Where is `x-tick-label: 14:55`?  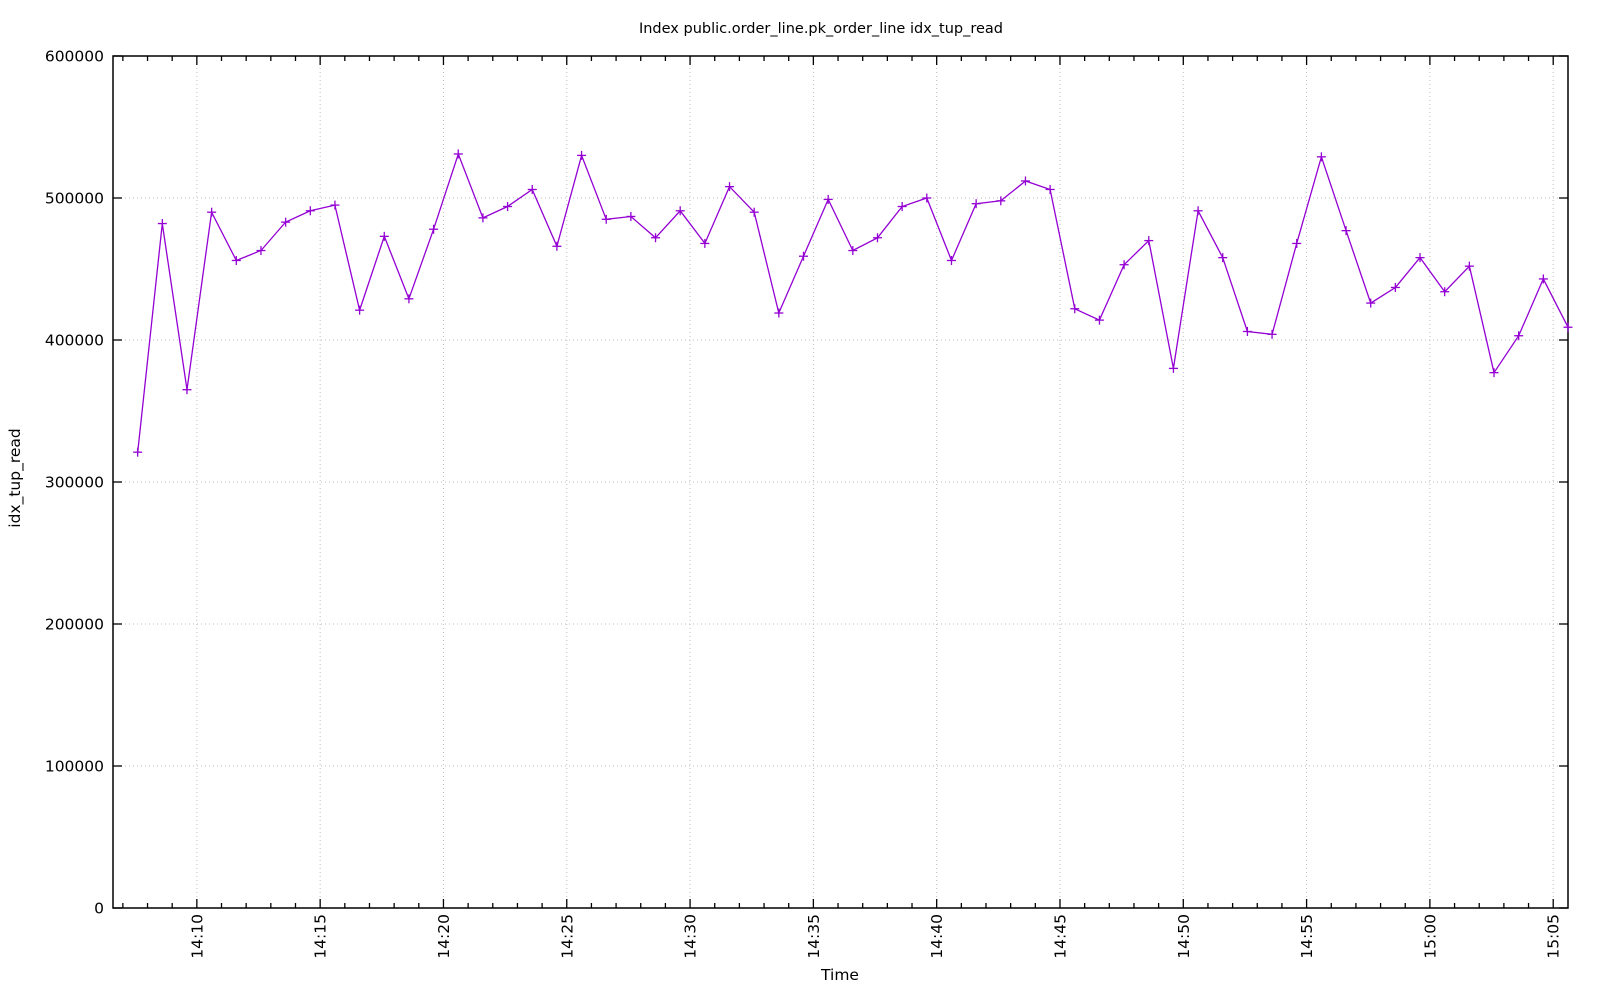
x-tick-label: 14:55 is located at coordinates (1307, 936).